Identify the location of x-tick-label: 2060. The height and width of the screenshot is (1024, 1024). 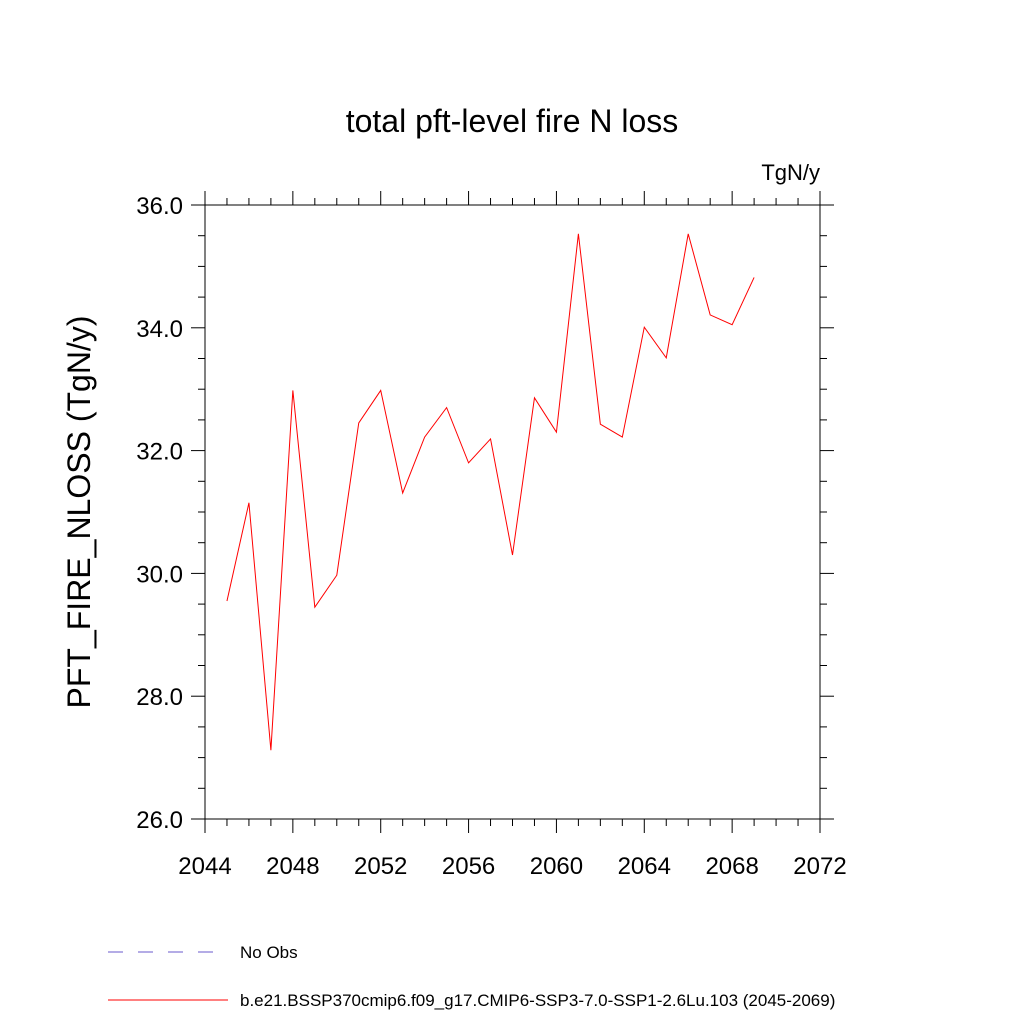
(556, 866).